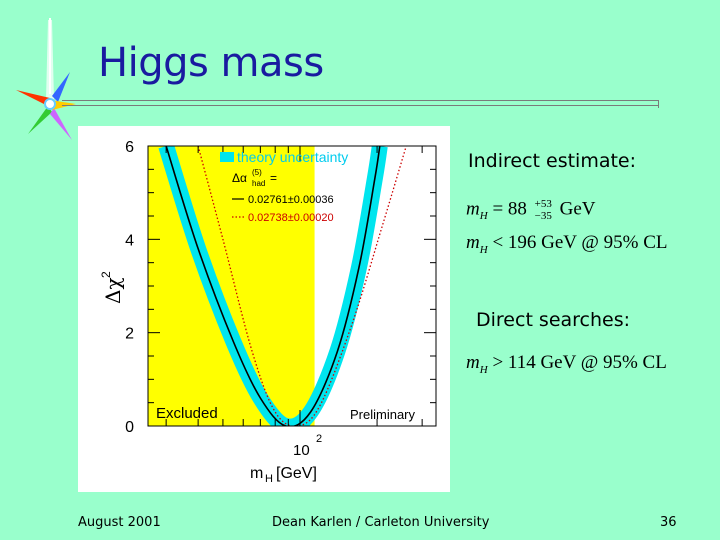 This screenshot has height=540, width=720. I want to click on footer-date: August 2001, so click(119, 522).